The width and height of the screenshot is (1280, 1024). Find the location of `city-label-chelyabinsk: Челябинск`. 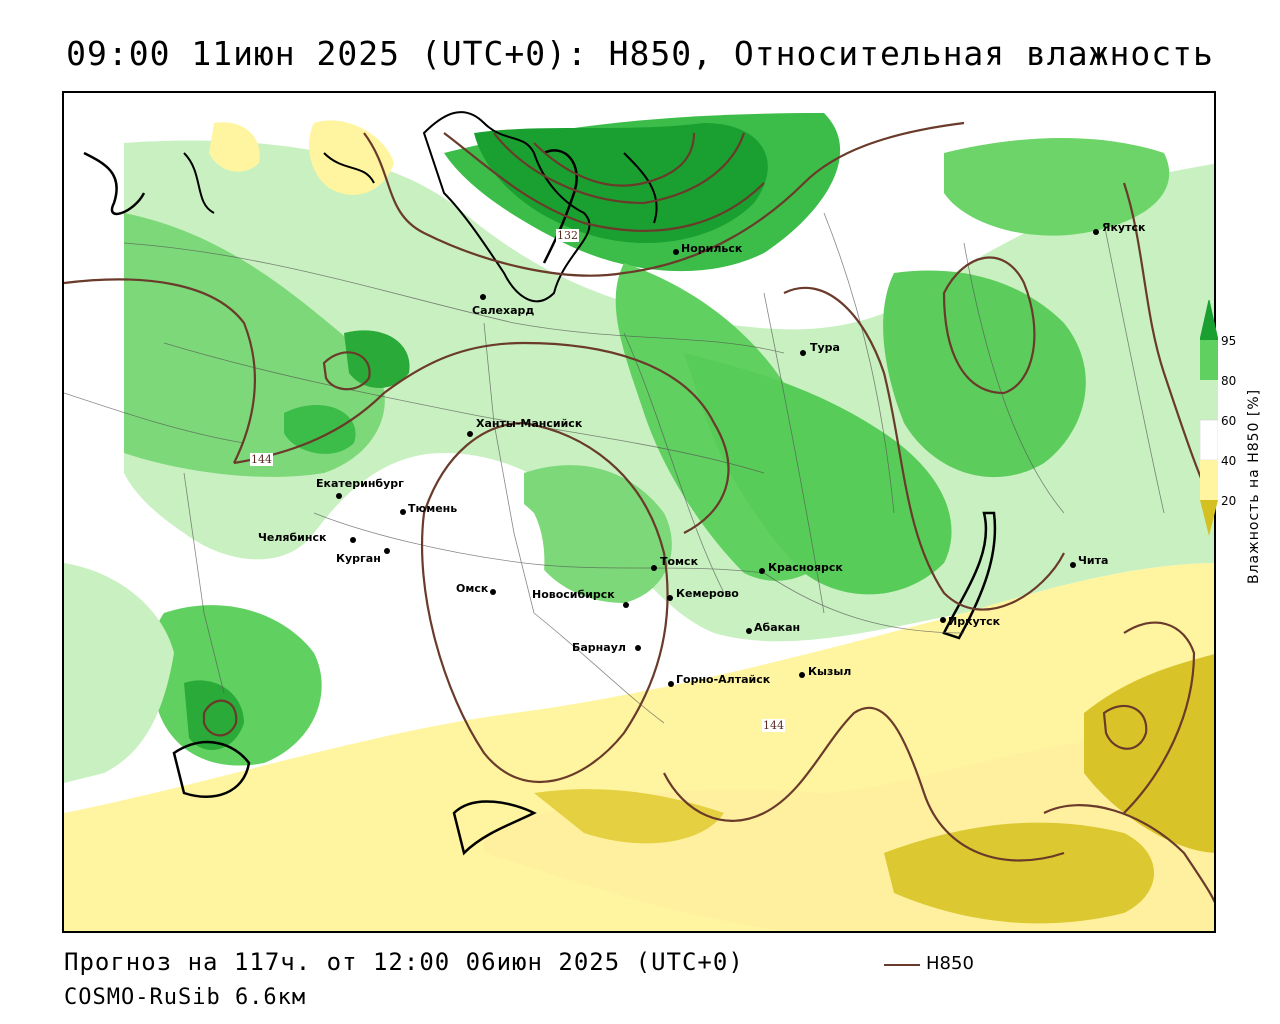

city-label-chelyabinsk: Челябинск is located at coordinates (292, 537).